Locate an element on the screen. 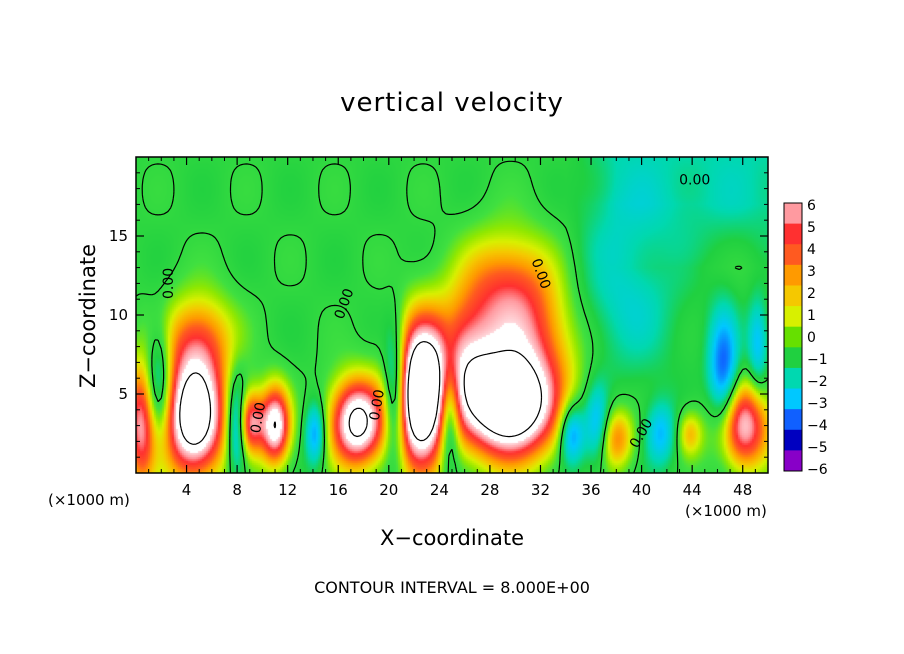  colorbar-label: −3 is located at coordinates (817, 404).